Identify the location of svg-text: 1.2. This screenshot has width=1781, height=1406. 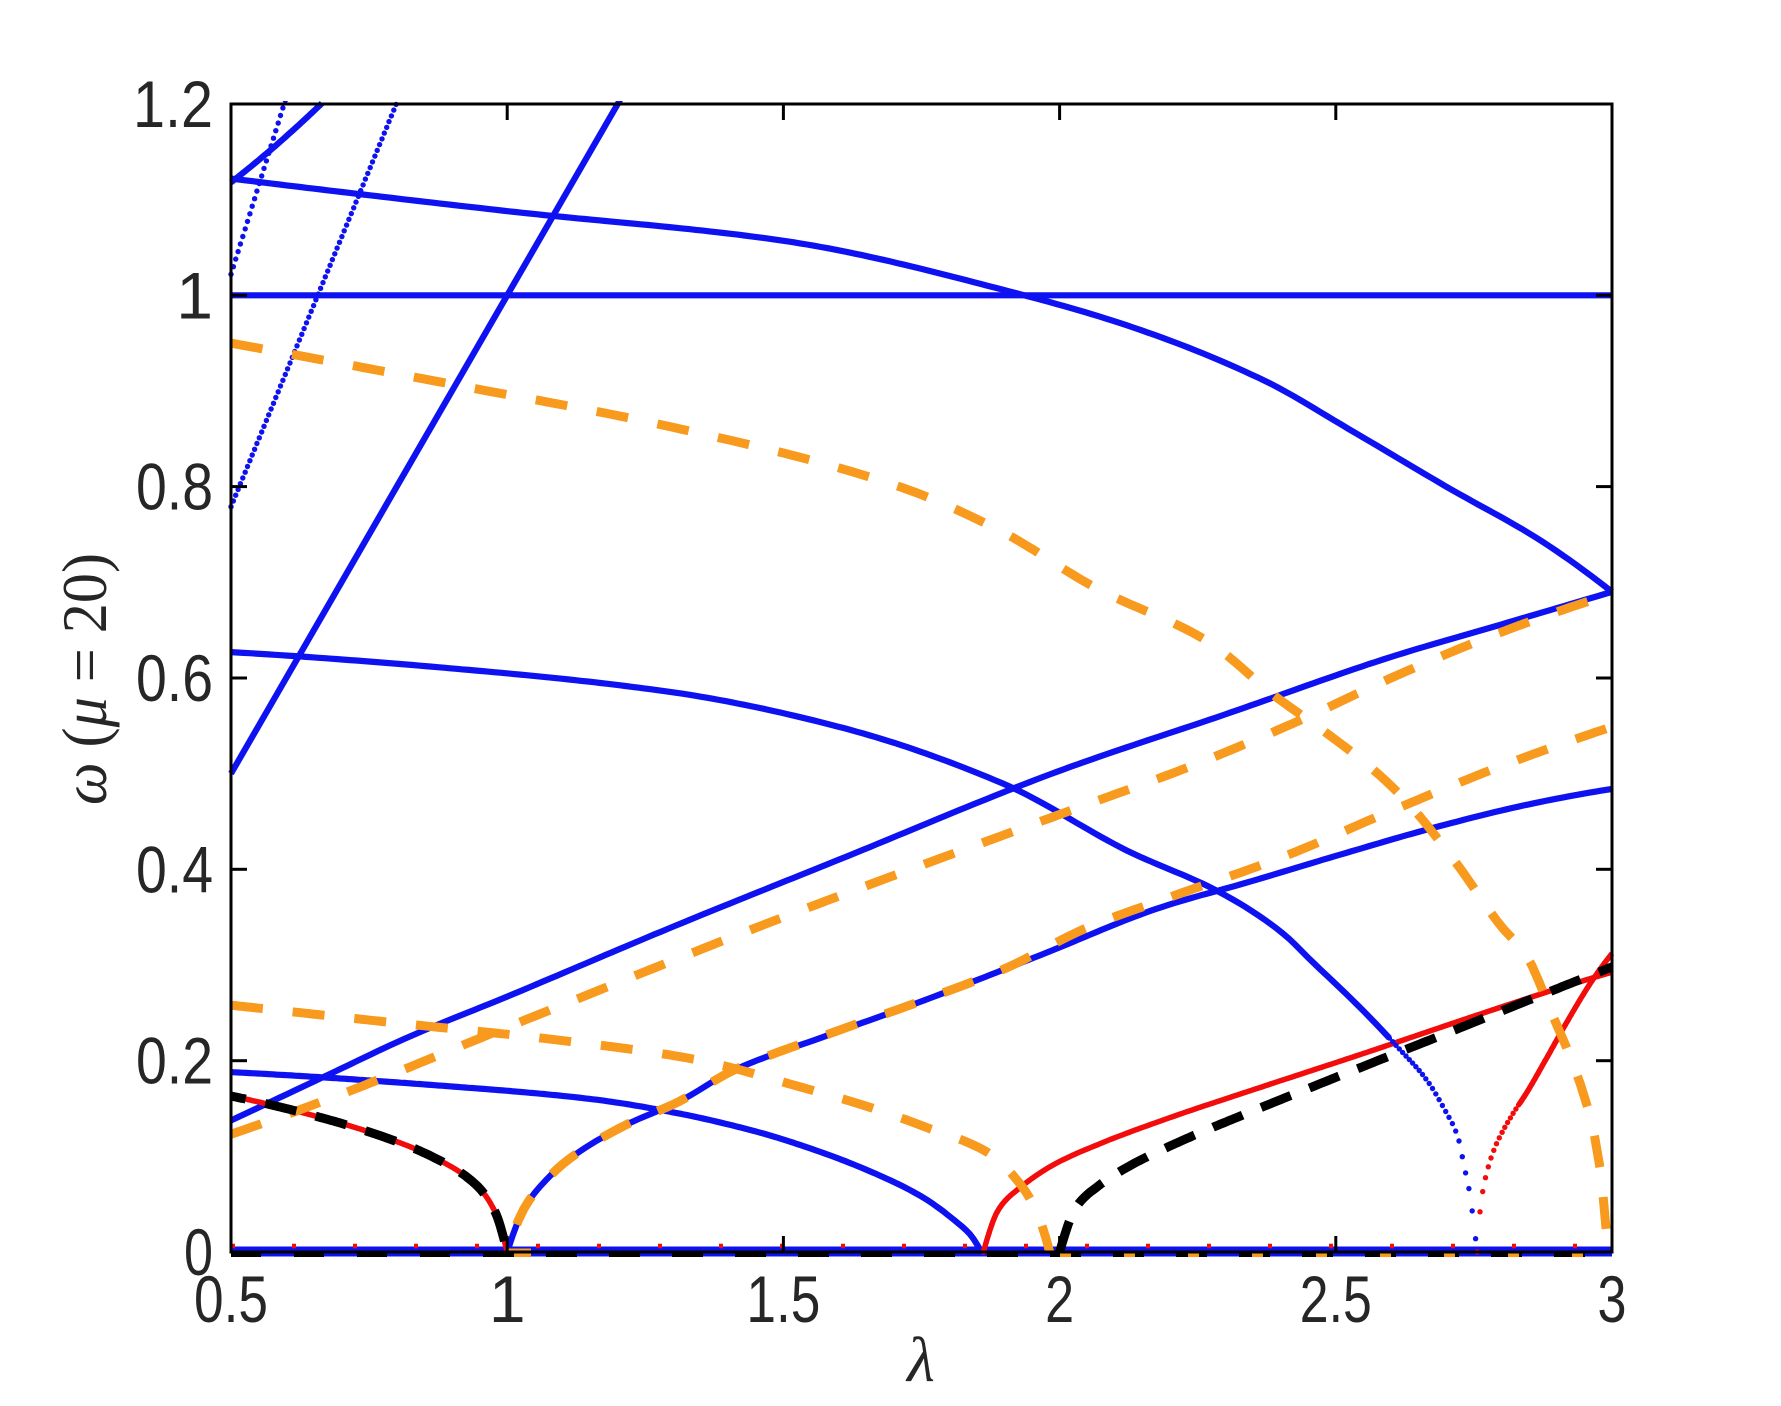
(173, 104).